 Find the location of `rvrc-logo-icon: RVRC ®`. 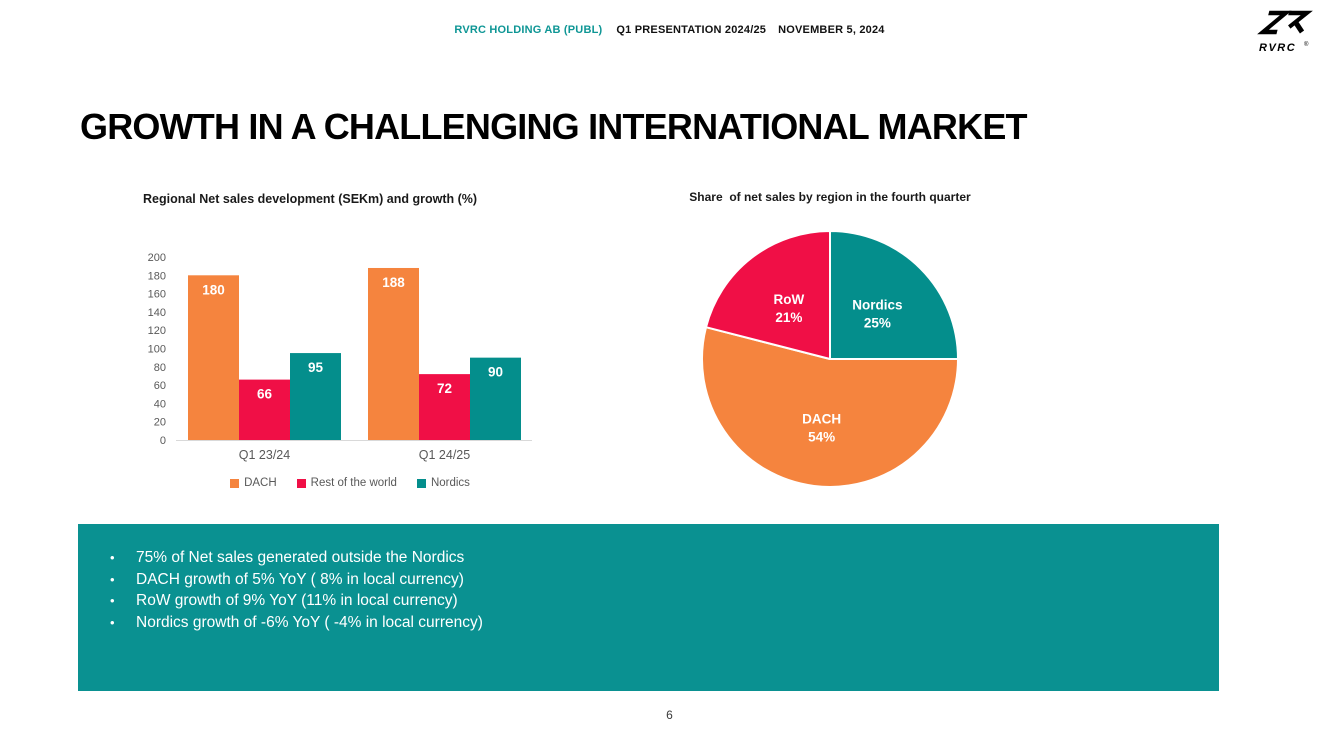

rvrc-logo-icon: RVRC ® is located at coordinates (1285, 32).